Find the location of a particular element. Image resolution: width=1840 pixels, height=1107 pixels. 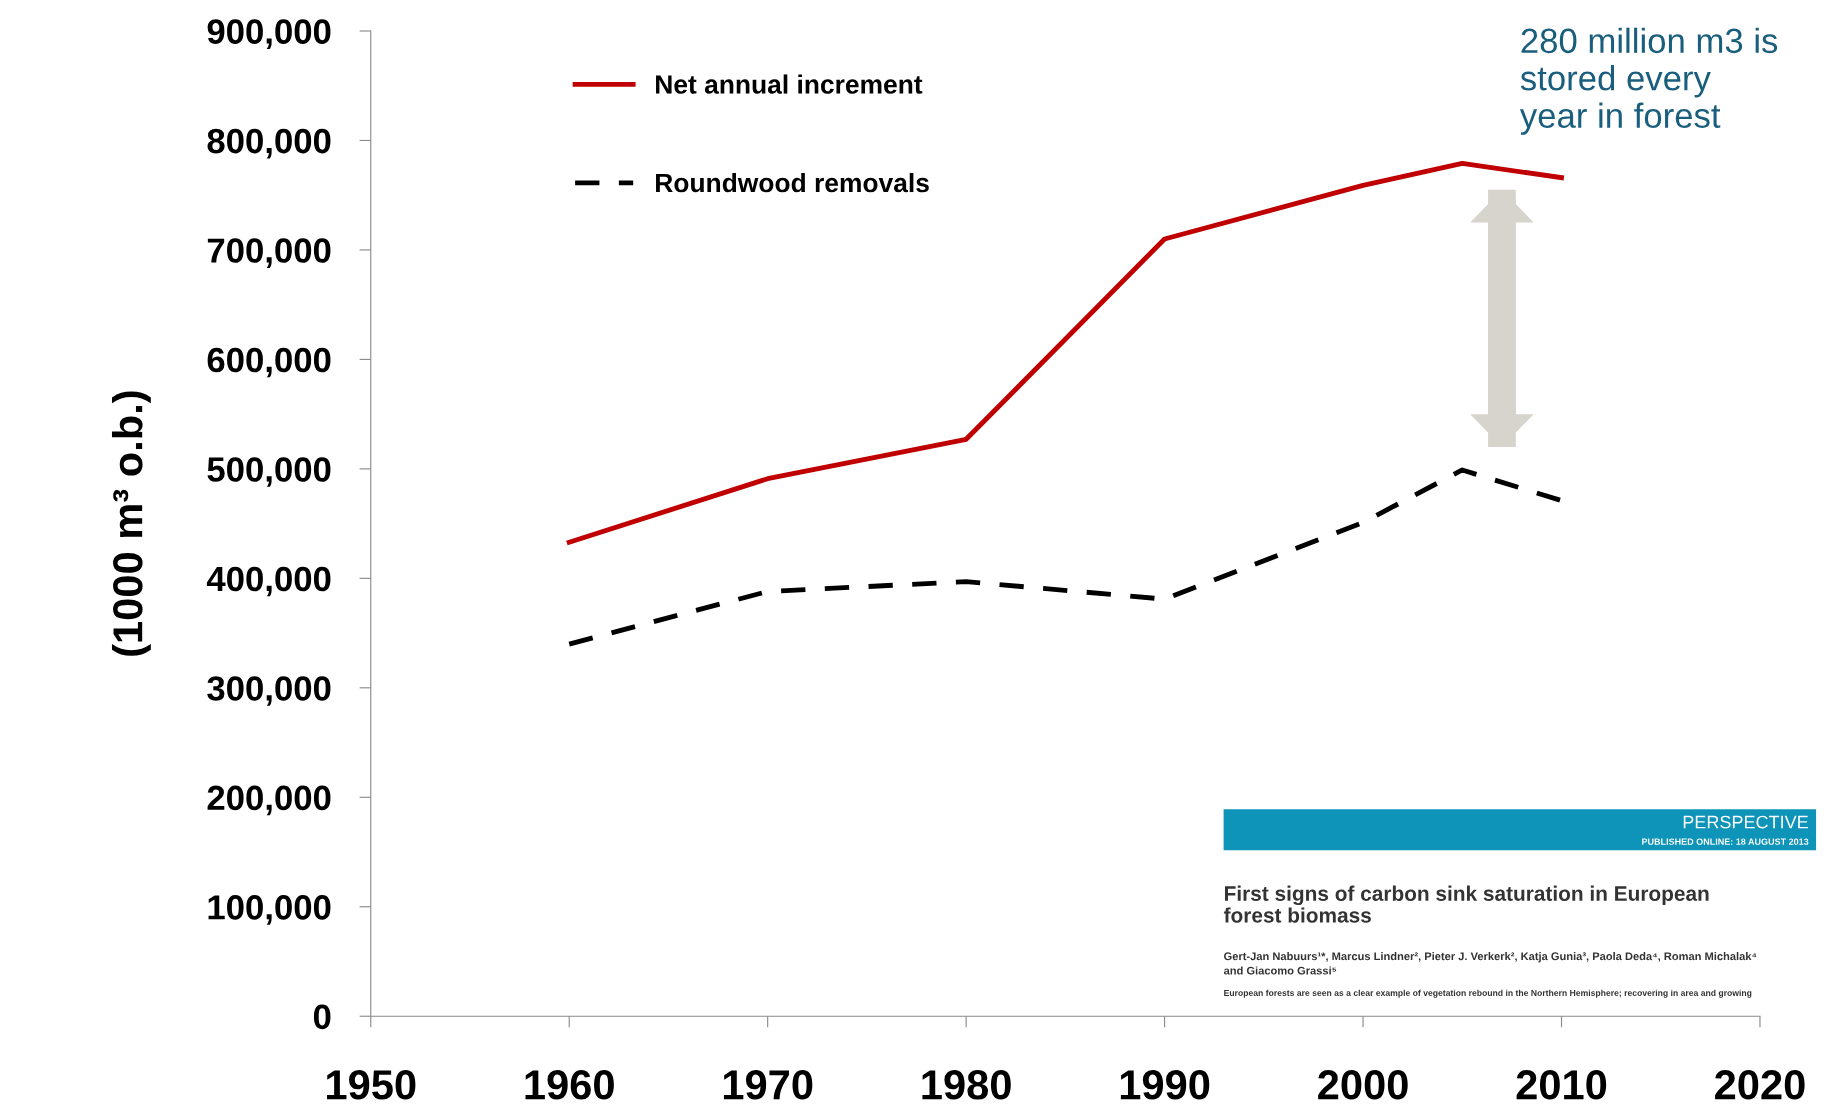

y-tick-label: 400,000 is located at coordinates (268, 581).